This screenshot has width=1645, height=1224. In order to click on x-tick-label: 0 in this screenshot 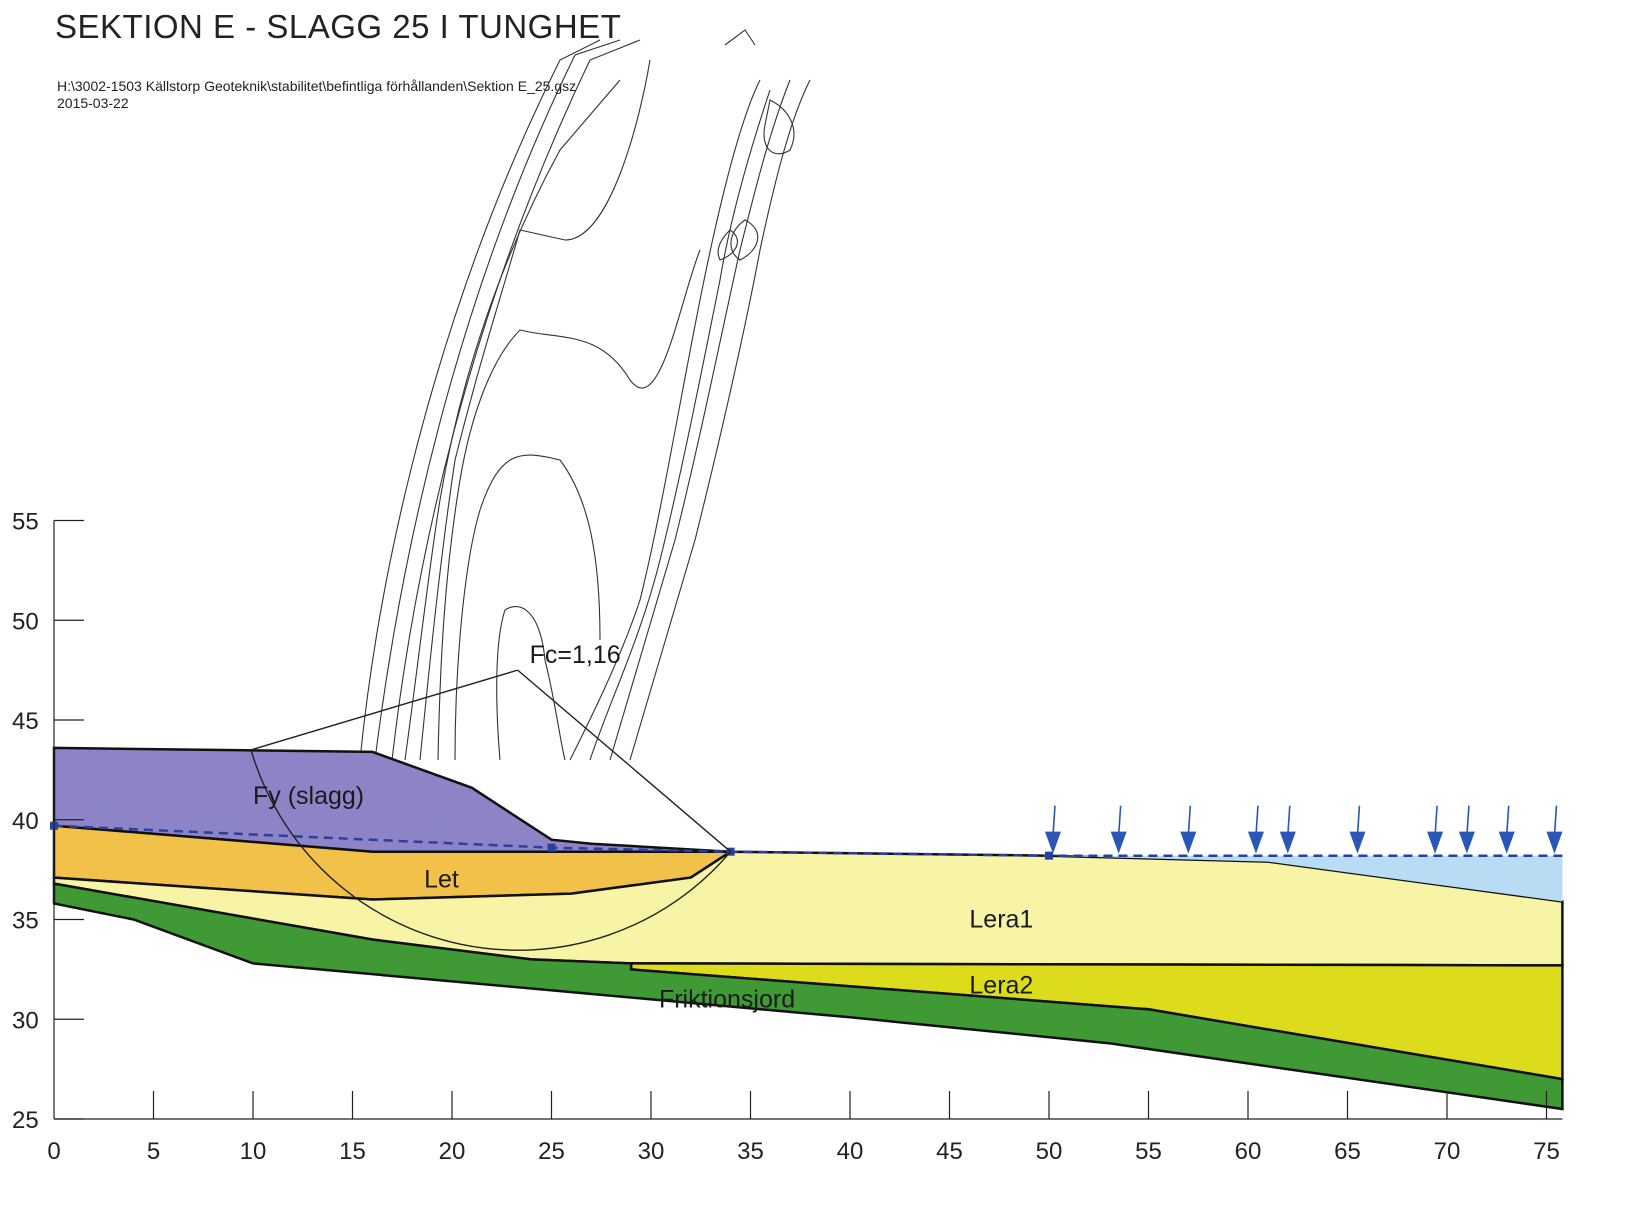, I will do `click(53, 1151)`.